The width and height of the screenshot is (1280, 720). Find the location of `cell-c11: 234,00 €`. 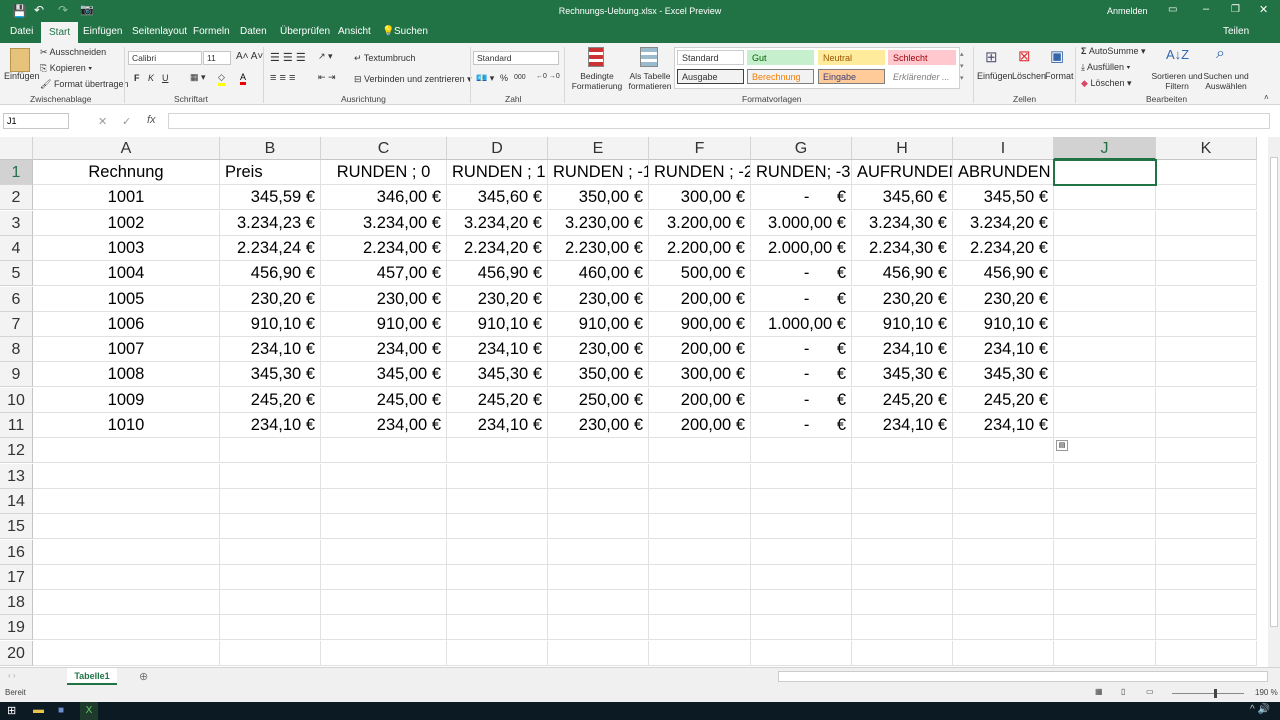

cell-c11: 234,00 € is located at coordinates (384, 425).